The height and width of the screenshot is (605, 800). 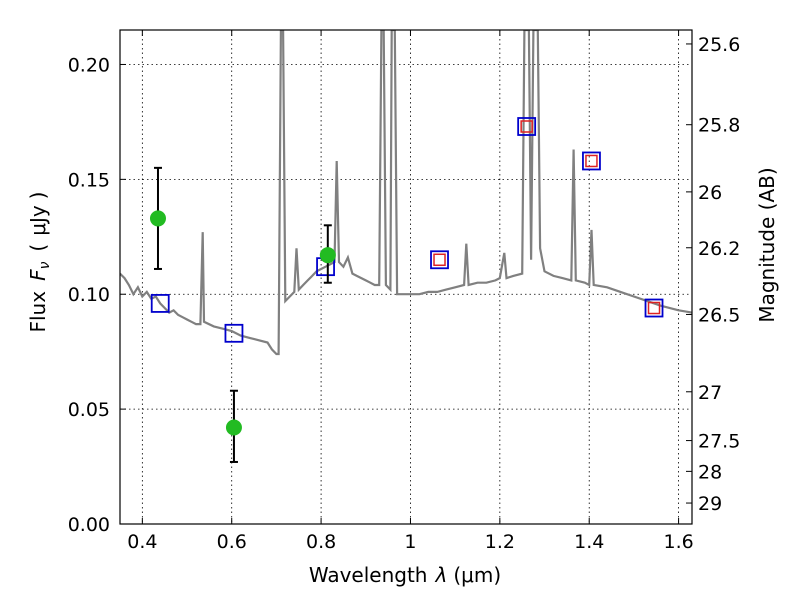 I want to click on y2-tick-label: 26.2, so click(x=719, y=249).